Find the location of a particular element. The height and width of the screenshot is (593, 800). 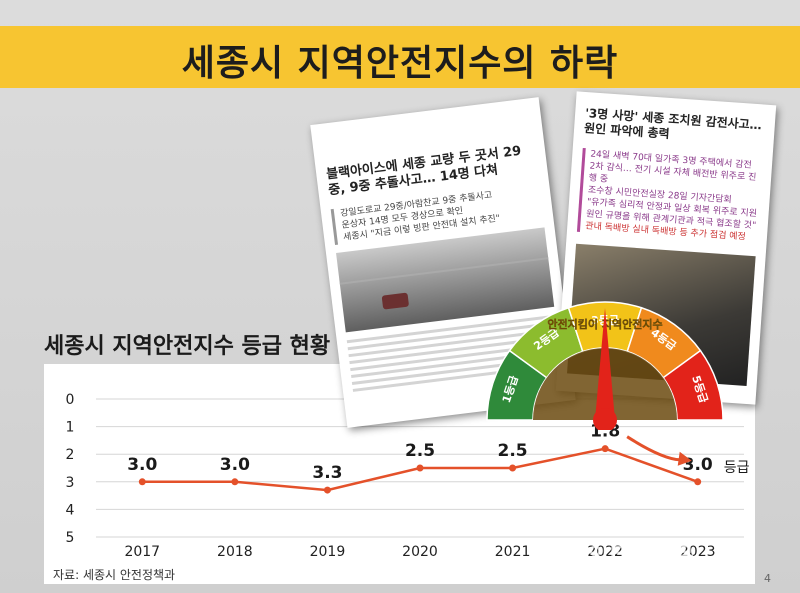

chart-heading: 세종시 지역안전지수 등급 현황 is located at coordinates (187, 346).